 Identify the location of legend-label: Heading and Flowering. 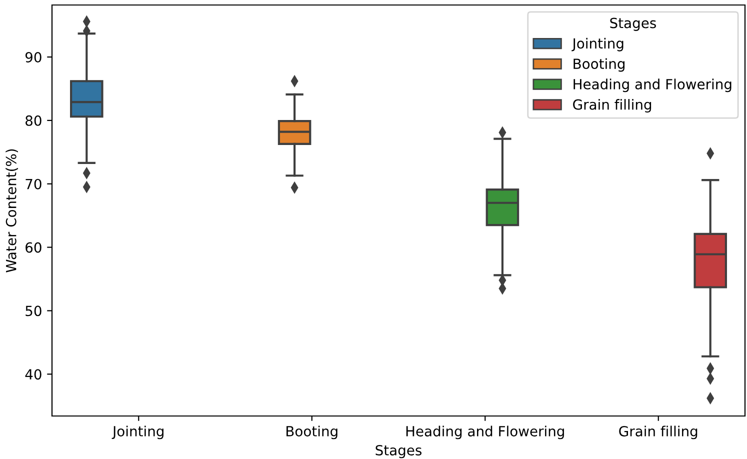
(653, 85).